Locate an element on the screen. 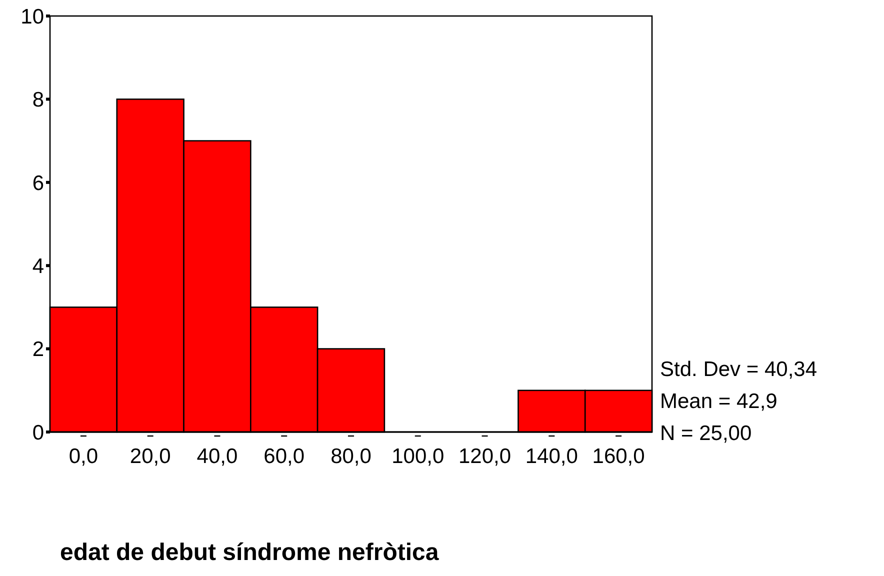 The width and height of the screenshot is (884, 576). x-tick-label: 140,0 is located at coordinates (551, 456).